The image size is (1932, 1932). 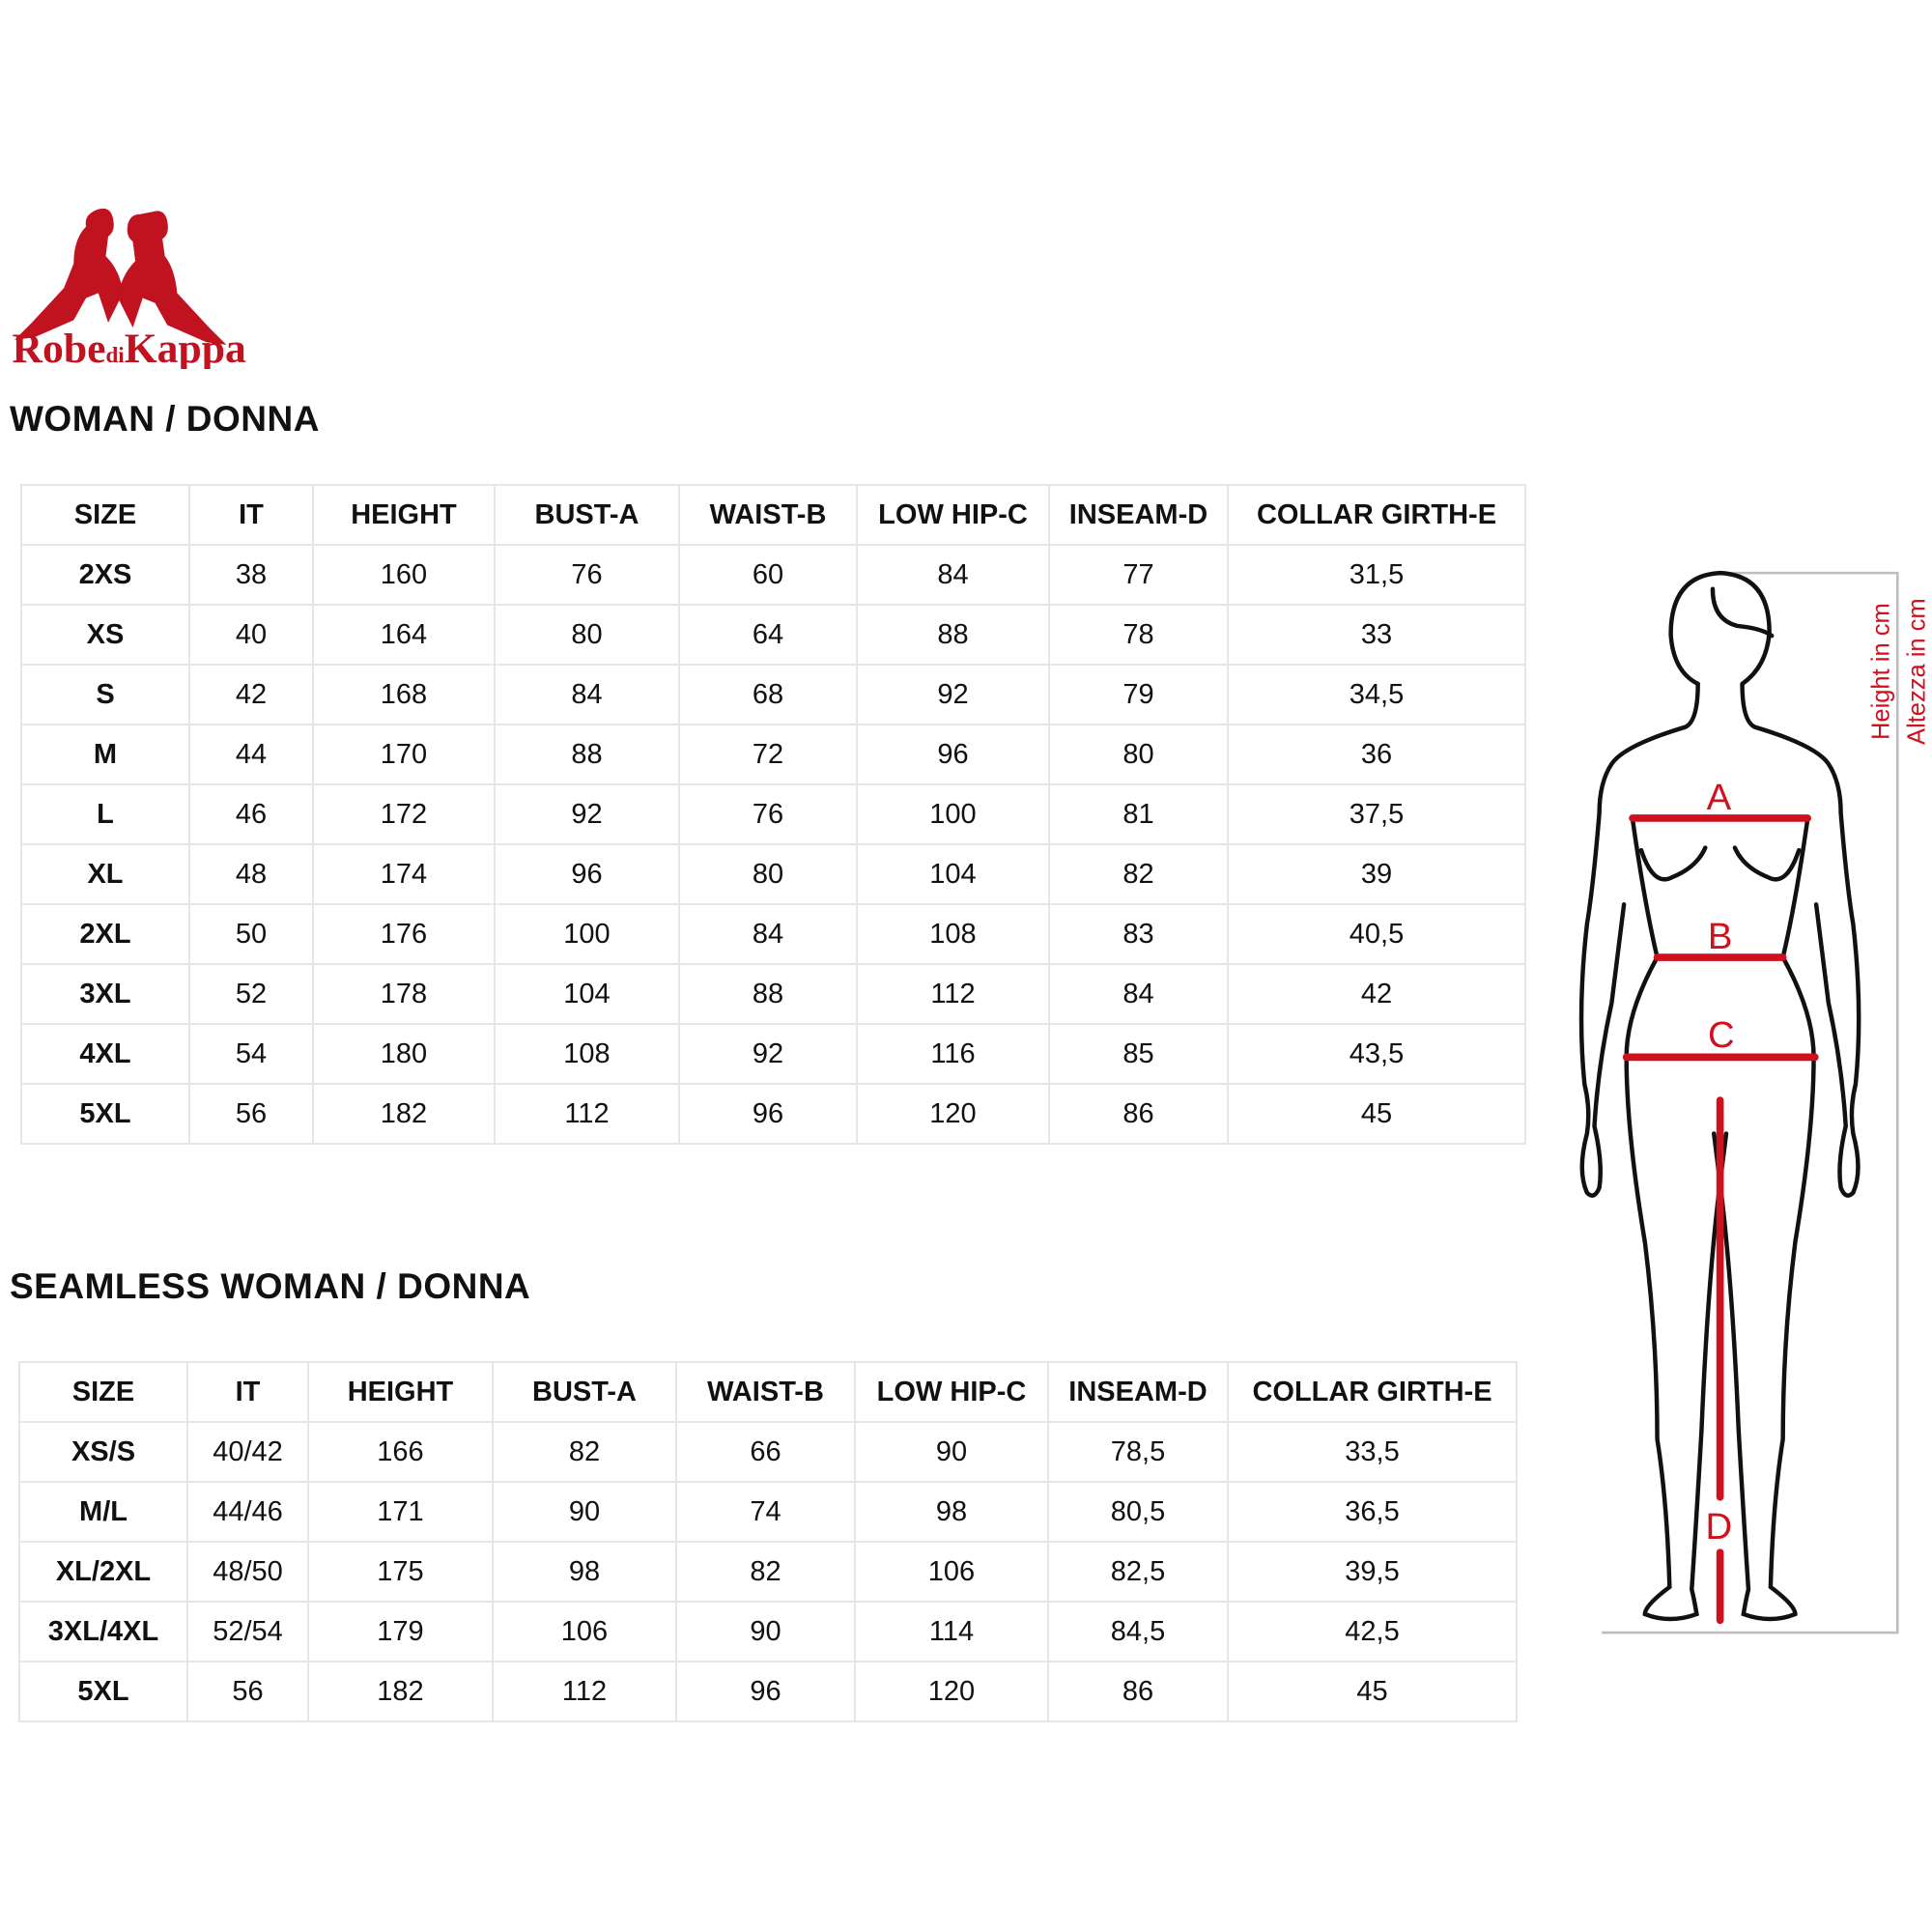 I want to click on value-cell: 78,5, so click(x=1138, y=1452).